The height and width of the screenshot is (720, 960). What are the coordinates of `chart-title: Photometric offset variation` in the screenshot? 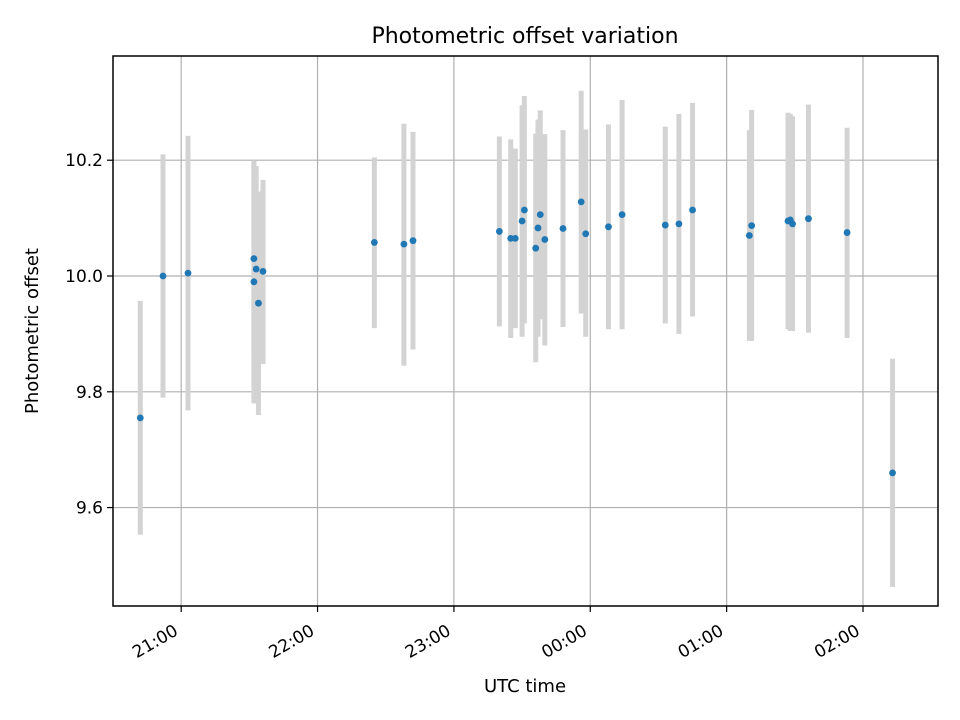 It's located at (524, 36).